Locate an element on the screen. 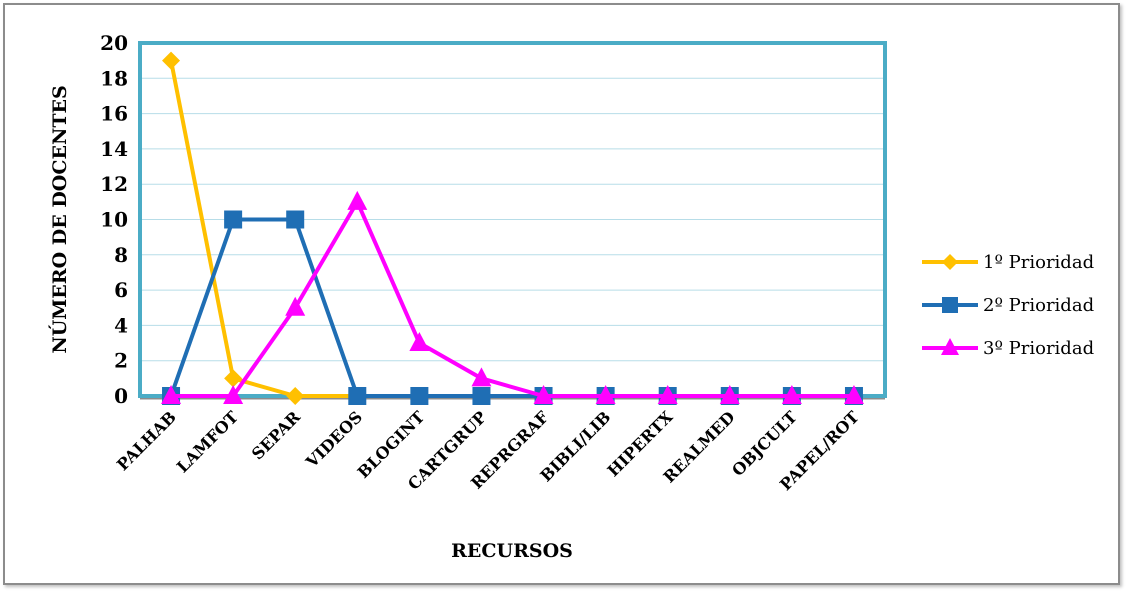 This screenshot has height=592, width=1127. y-tick-label: 16 is located at coordinates (114, 114).